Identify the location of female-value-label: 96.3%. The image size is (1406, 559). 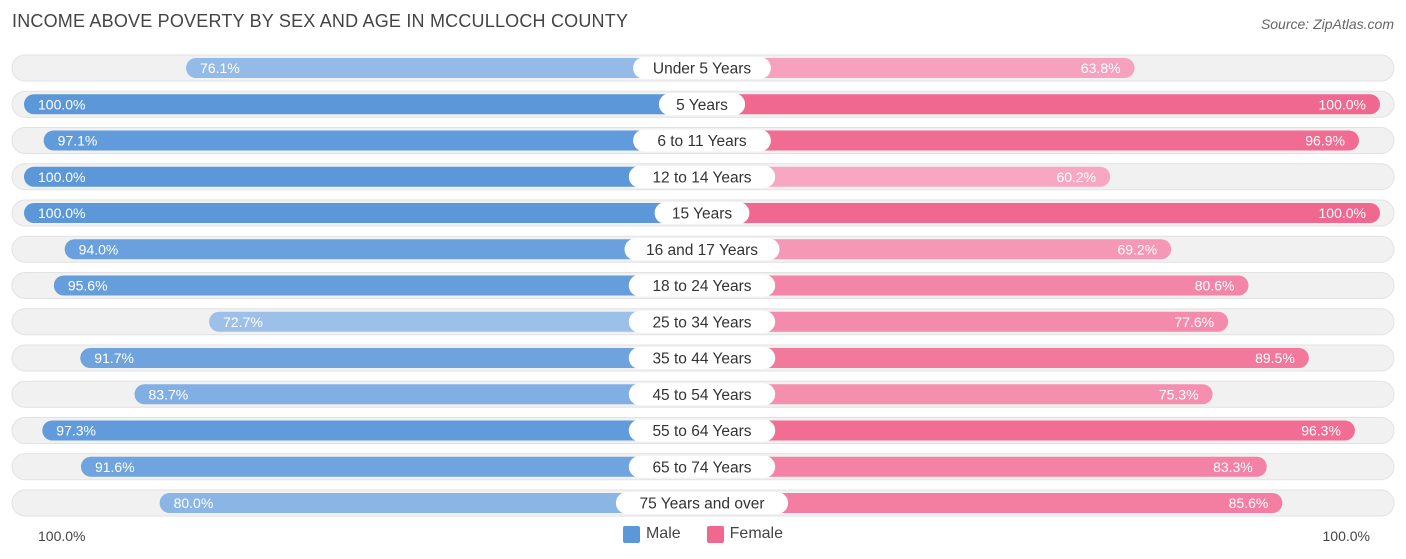
(1321, 431).